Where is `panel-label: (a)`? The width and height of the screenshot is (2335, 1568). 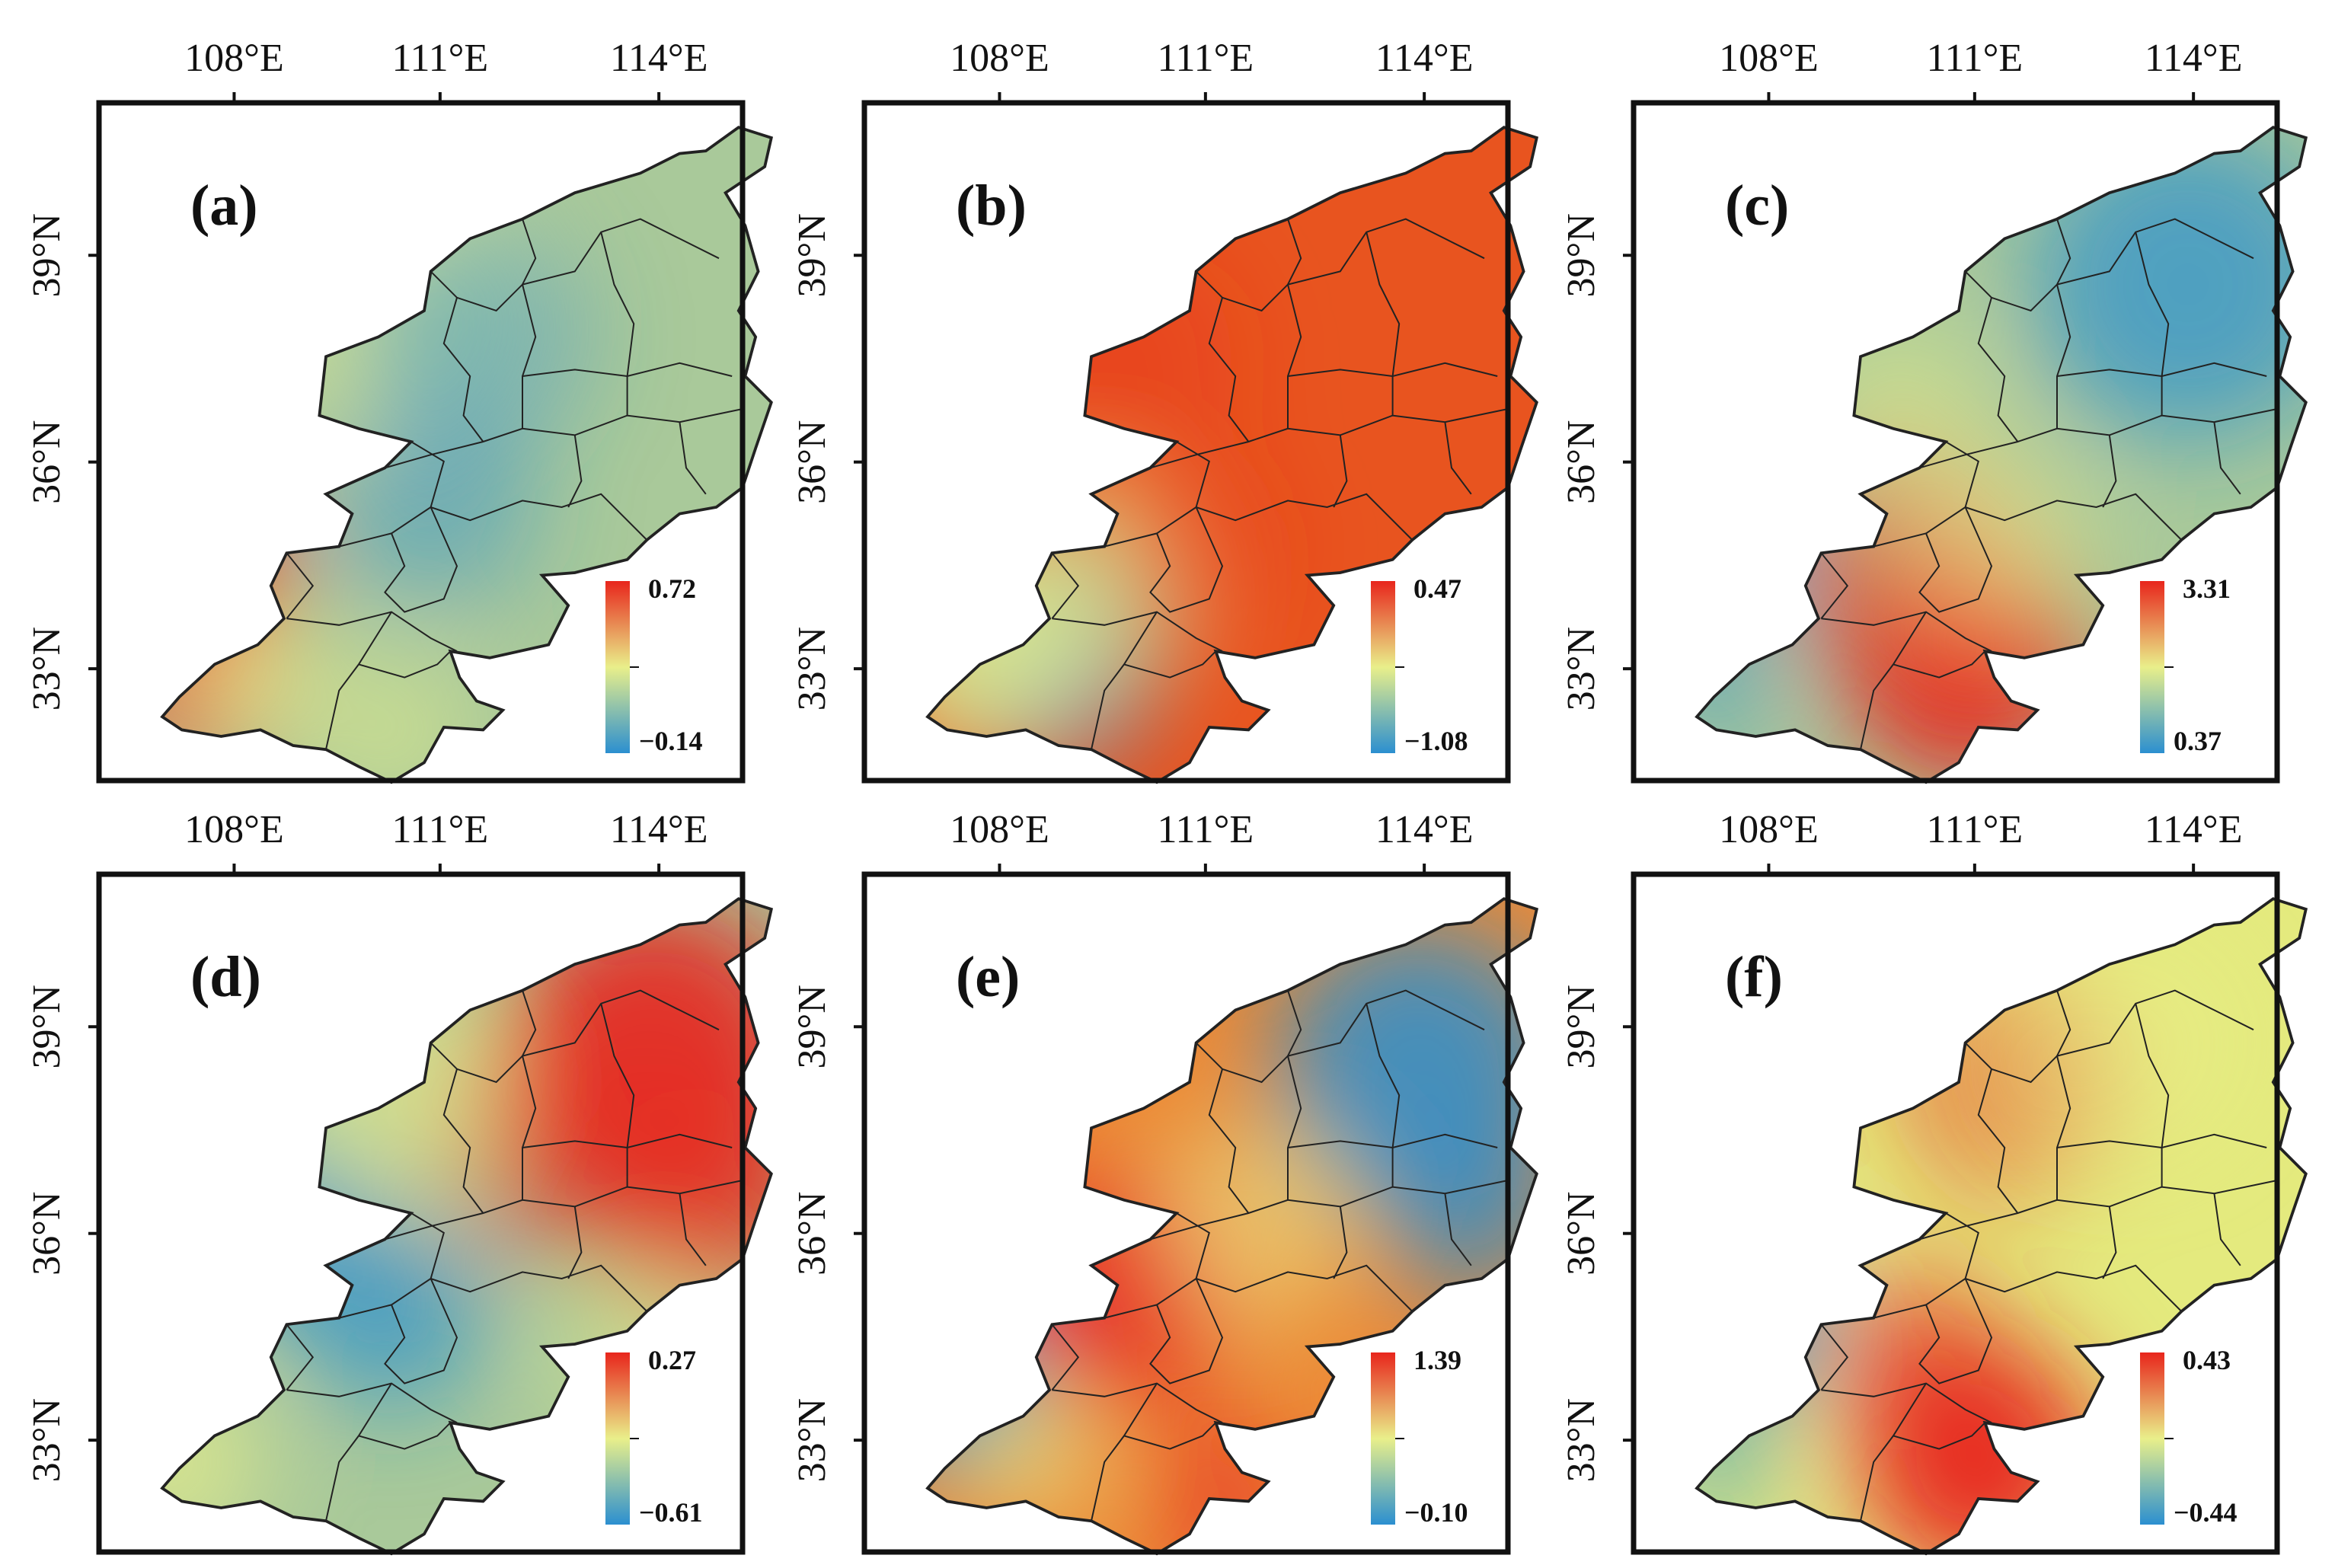 panel-label: (a) is located at coordinates (224, 206).